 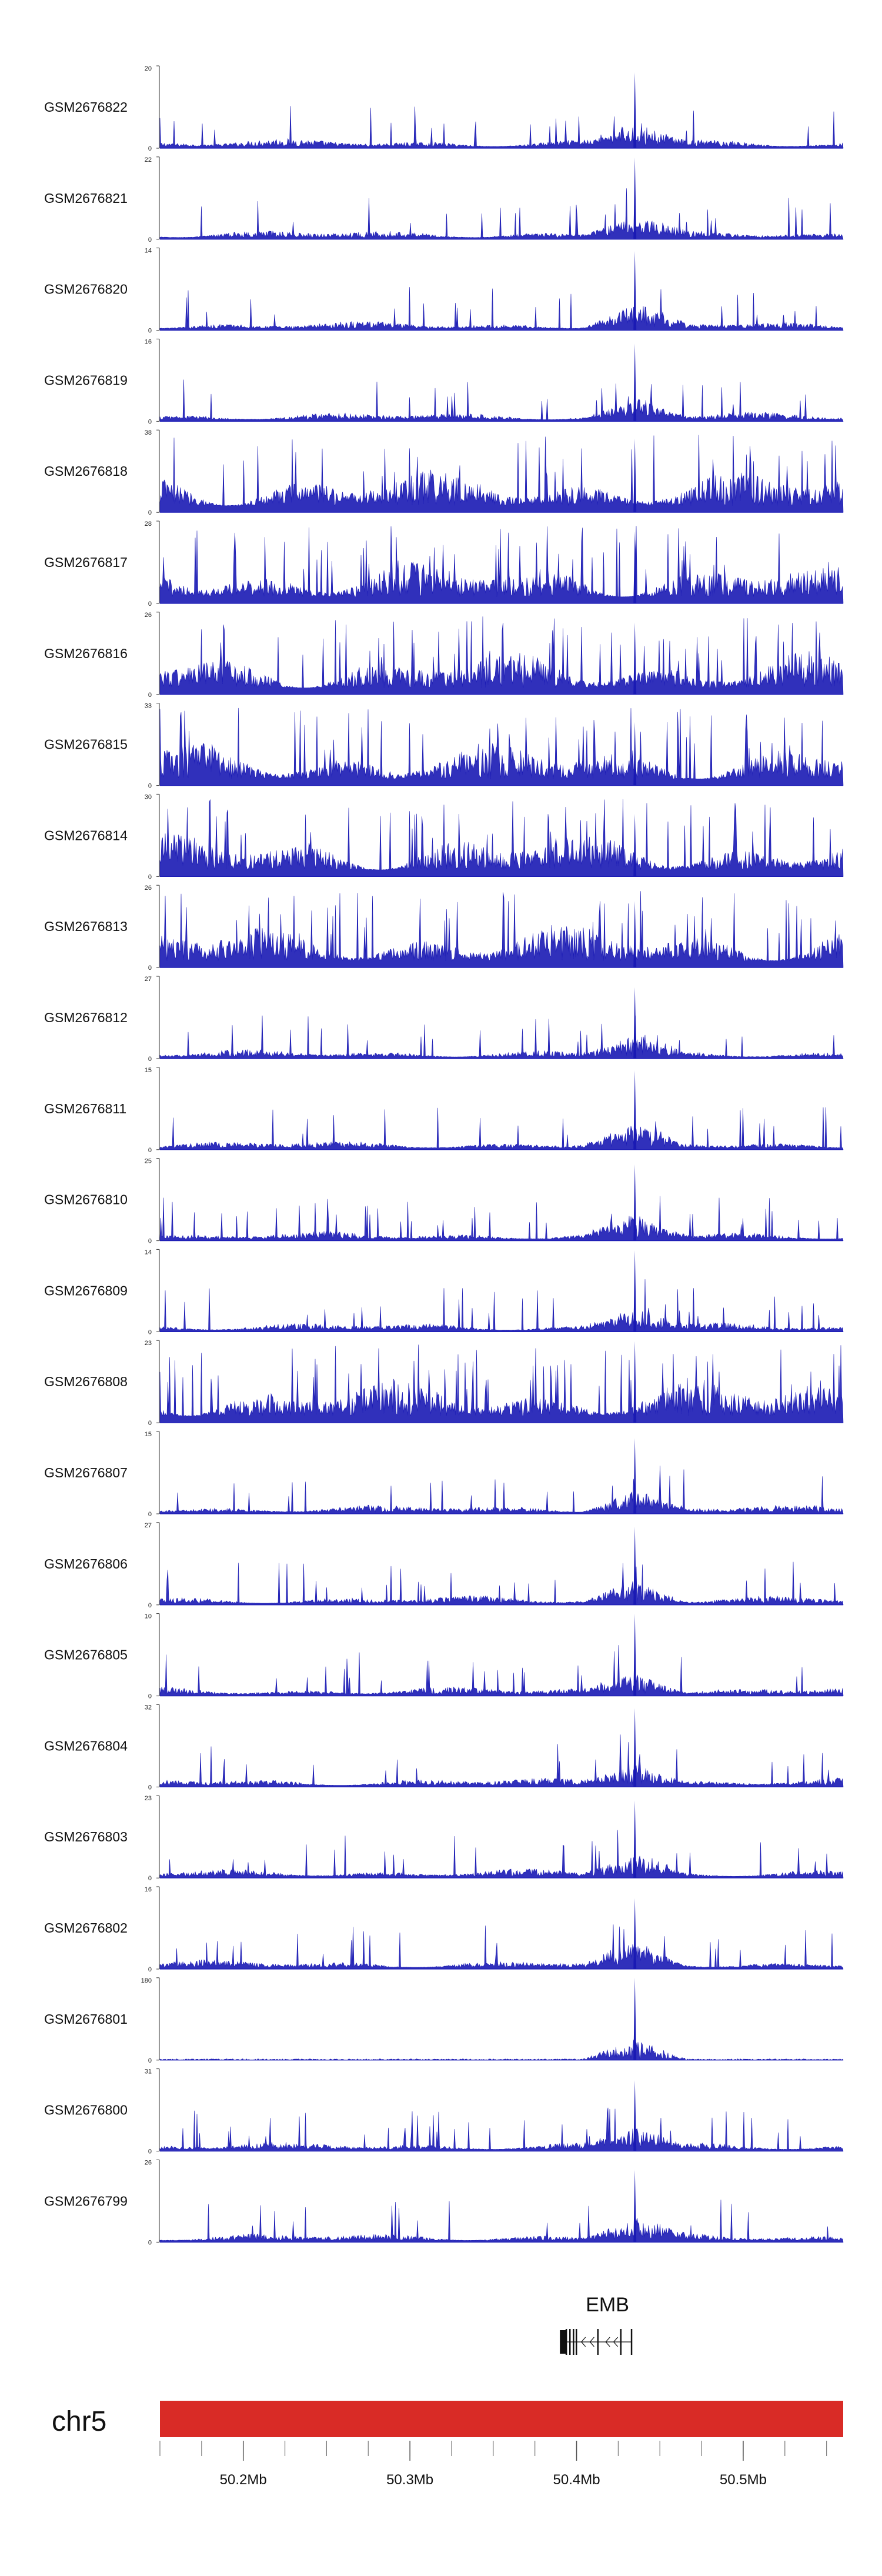 I want to click on y-max-label: 25, so click(x=148, y=1161).